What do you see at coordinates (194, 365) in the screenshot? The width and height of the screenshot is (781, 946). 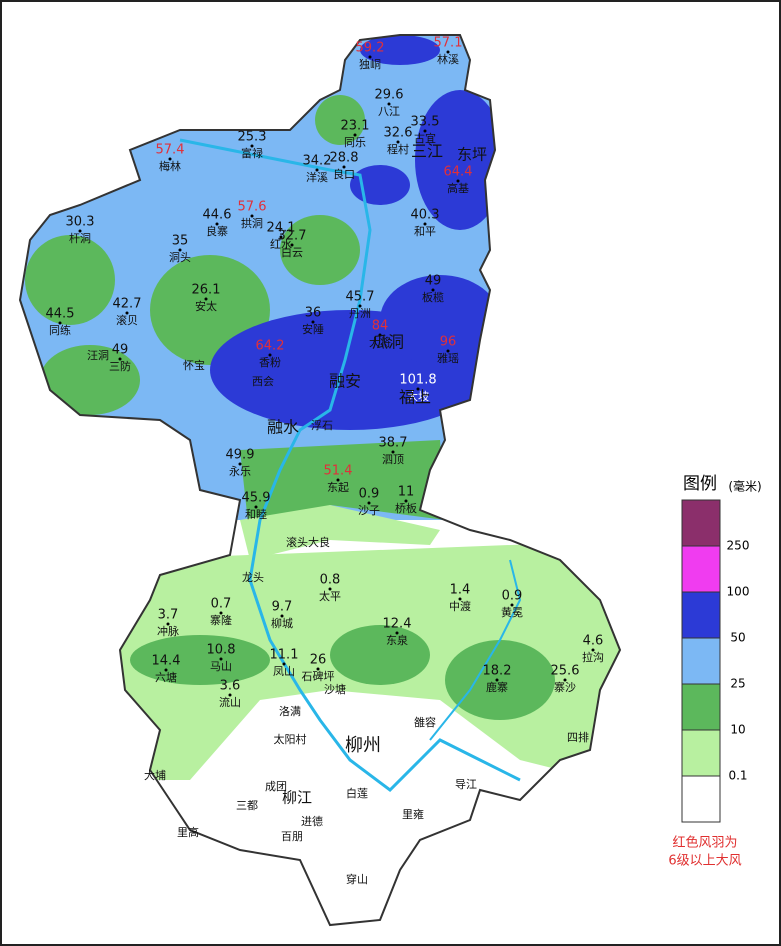 I see `place-name: 怀宝` at bounding box center [194, 365].